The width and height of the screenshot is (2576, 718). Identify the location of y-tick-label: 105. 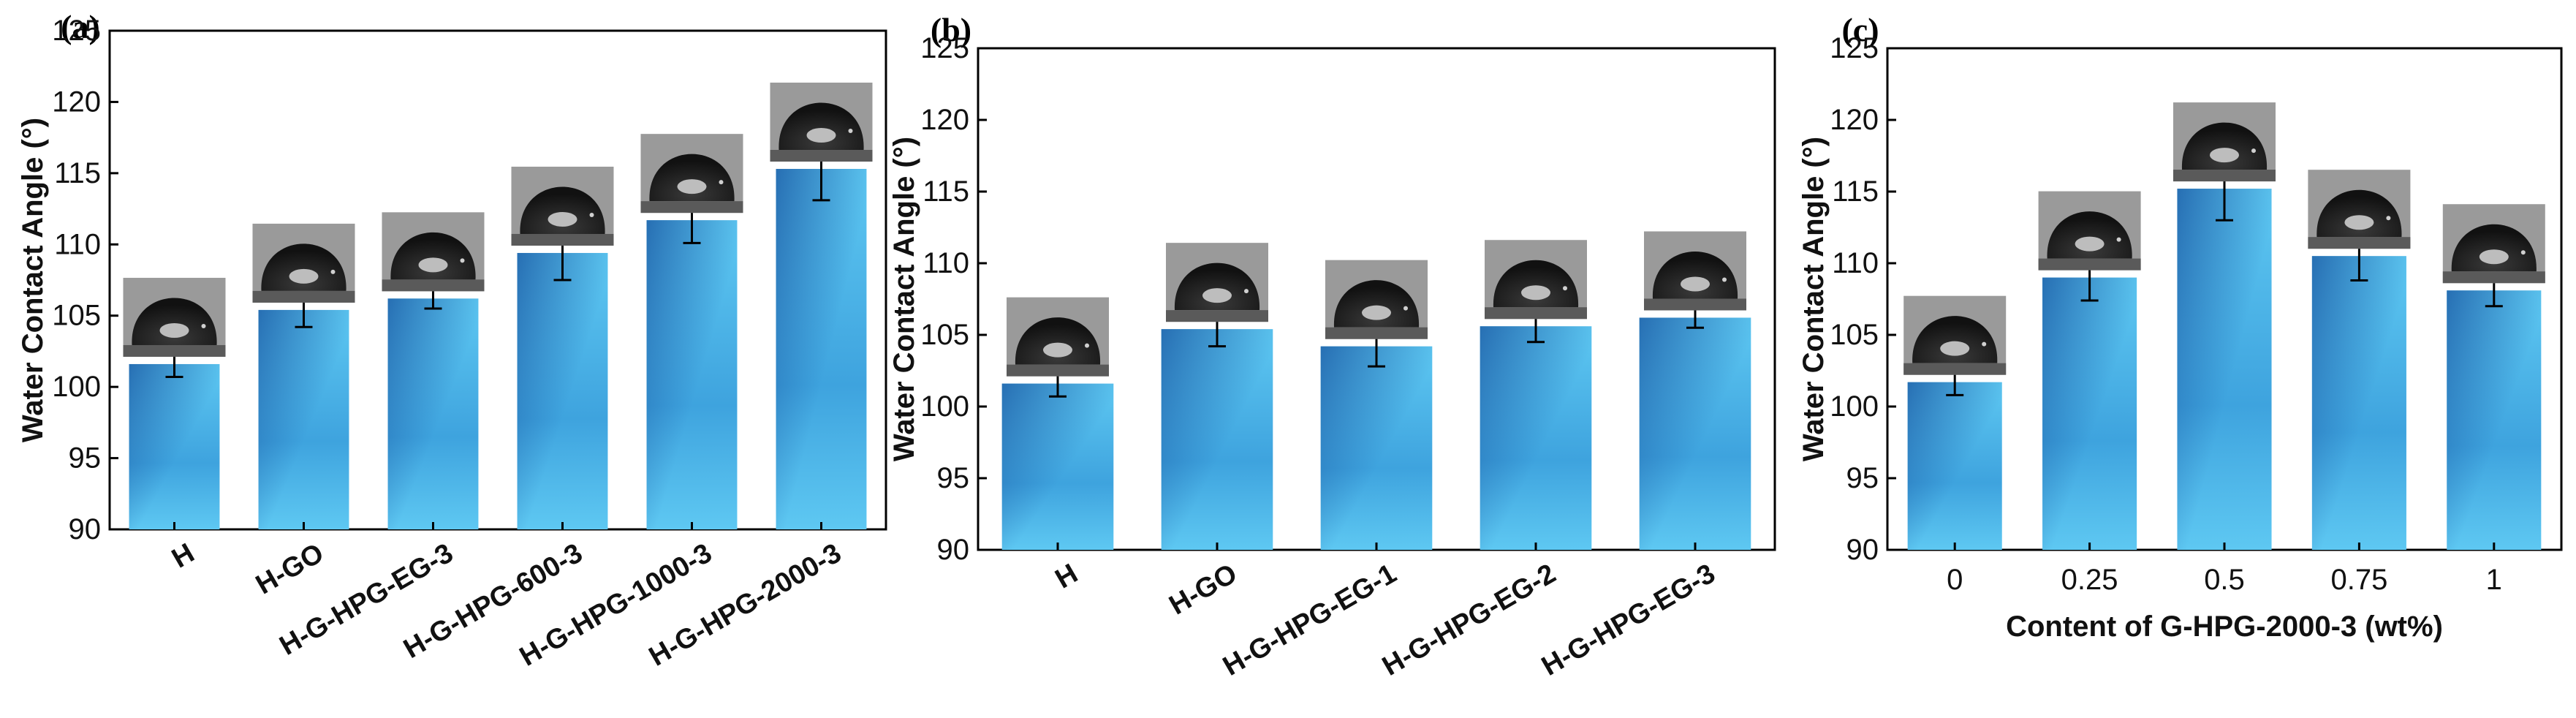
(944, 335).